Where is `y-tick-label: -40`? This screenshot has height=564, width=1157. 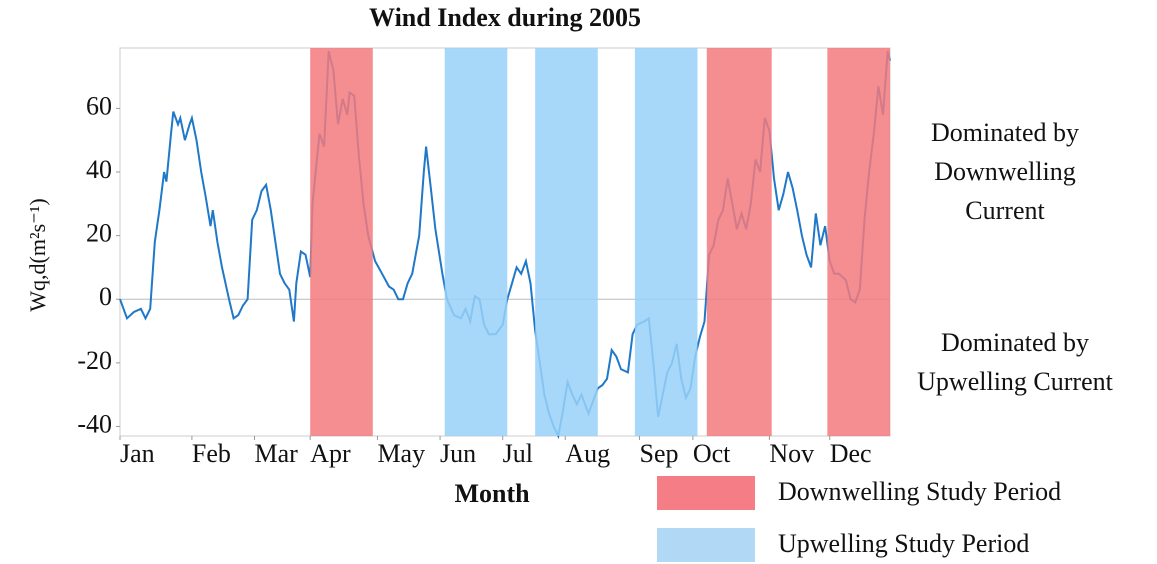
y-tick-label: -40 is located at coordinates (94, 423).